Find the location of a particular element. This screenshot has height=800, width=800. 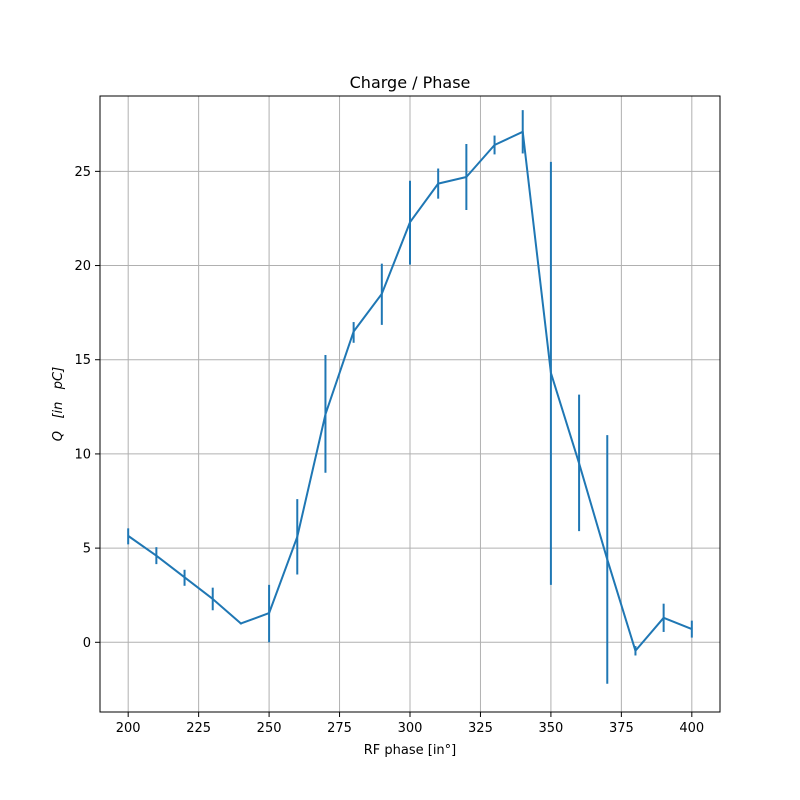

x-tick-label: 275 is located at coordinates (339, 728).